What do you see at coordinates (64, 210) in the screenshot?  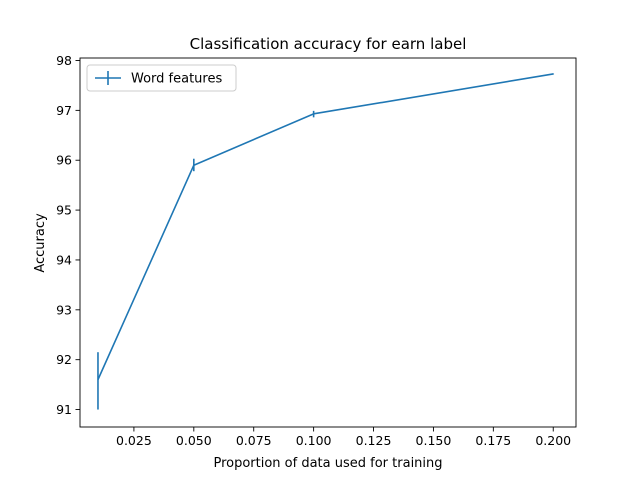 I see `y-tick-label: 95` at bounding box center [64, 210].